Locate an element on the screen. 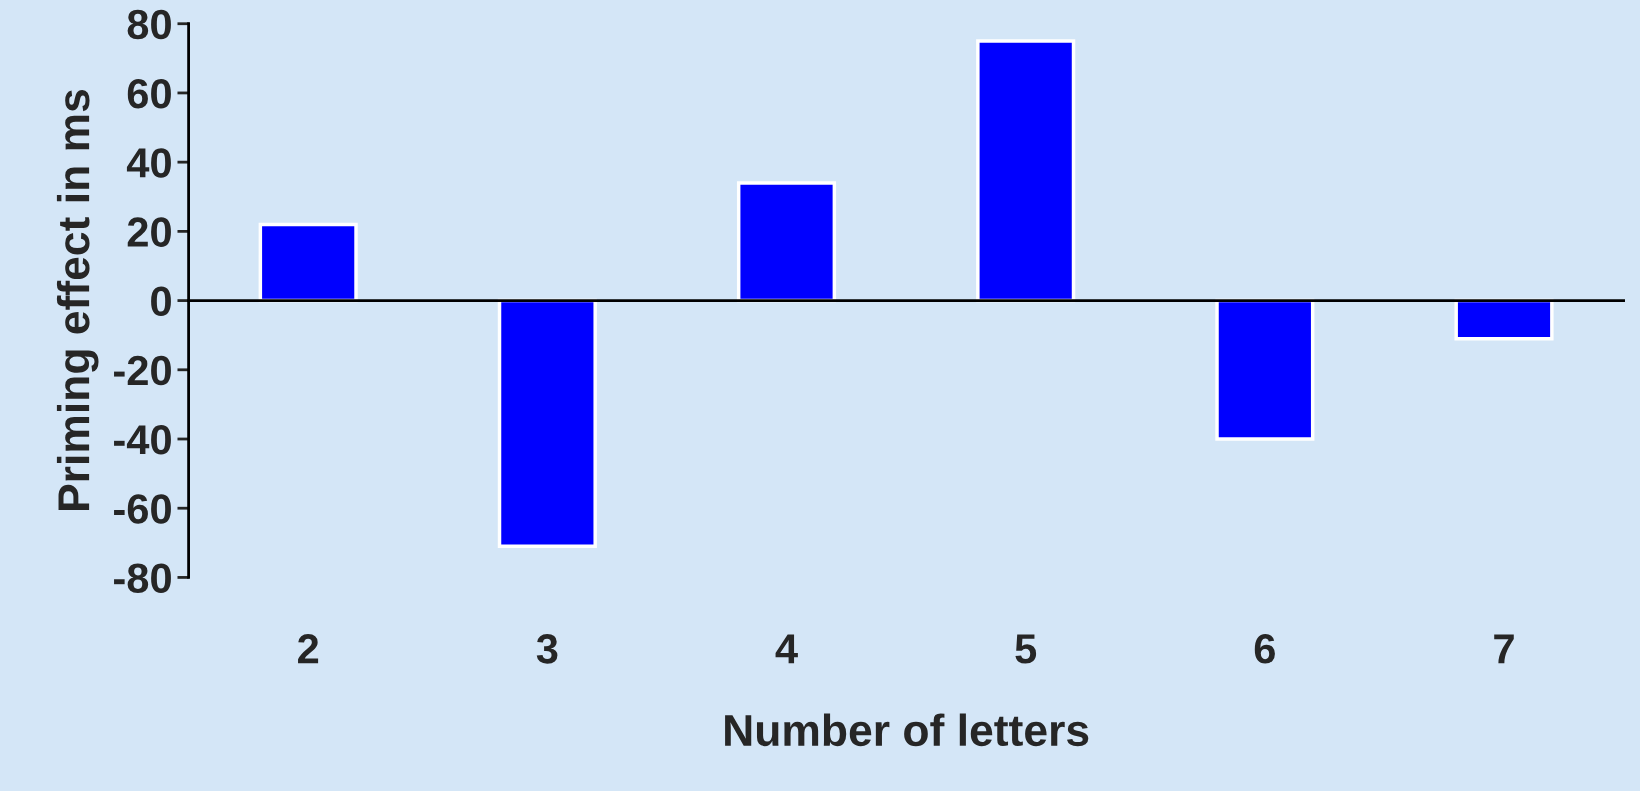 The height and width of the screenshot is (791, 1640). x-tick-label: 4 is located at coordinates (786, 649).